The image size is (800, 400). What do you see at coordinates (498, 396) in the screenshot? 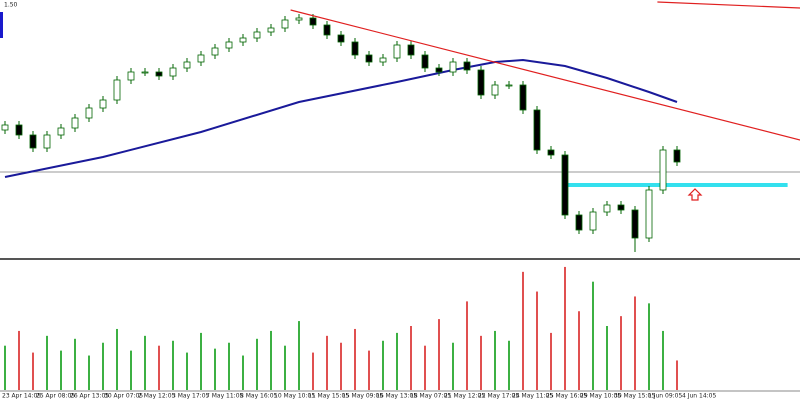
I see `x-tick-label: 22 May 17:05` at bounding box center [498, 396].